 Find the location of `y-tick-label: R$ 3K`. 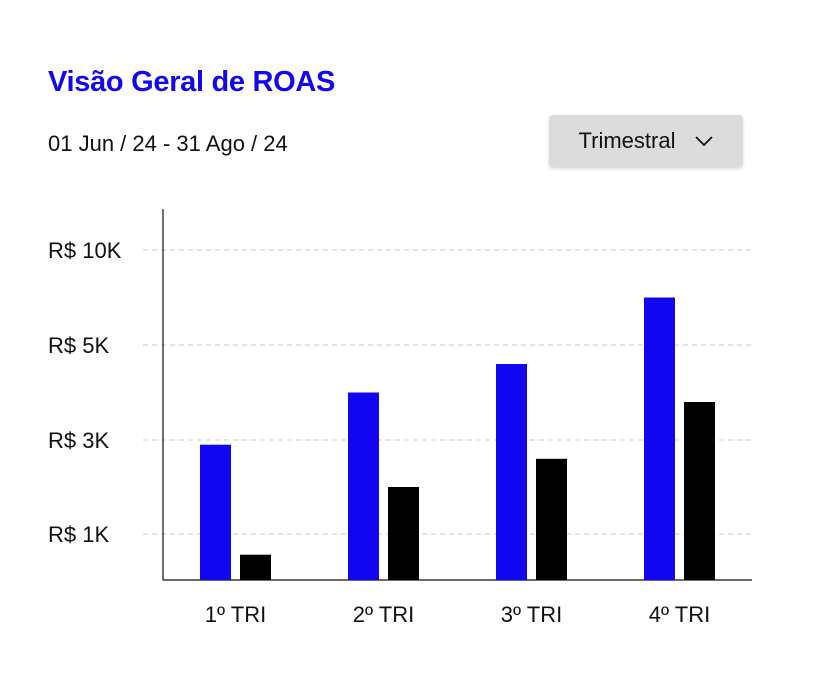

y-tick-label: R$ 3K is located at coordinates (78, 440).